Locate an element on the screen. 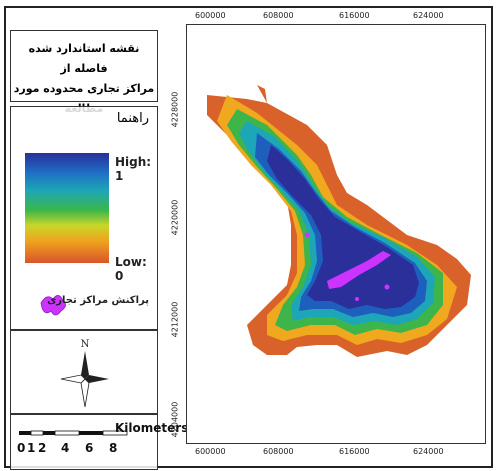 The image size is (497, 471). commercial-centers-cluster is located at coordinates (359, 270).